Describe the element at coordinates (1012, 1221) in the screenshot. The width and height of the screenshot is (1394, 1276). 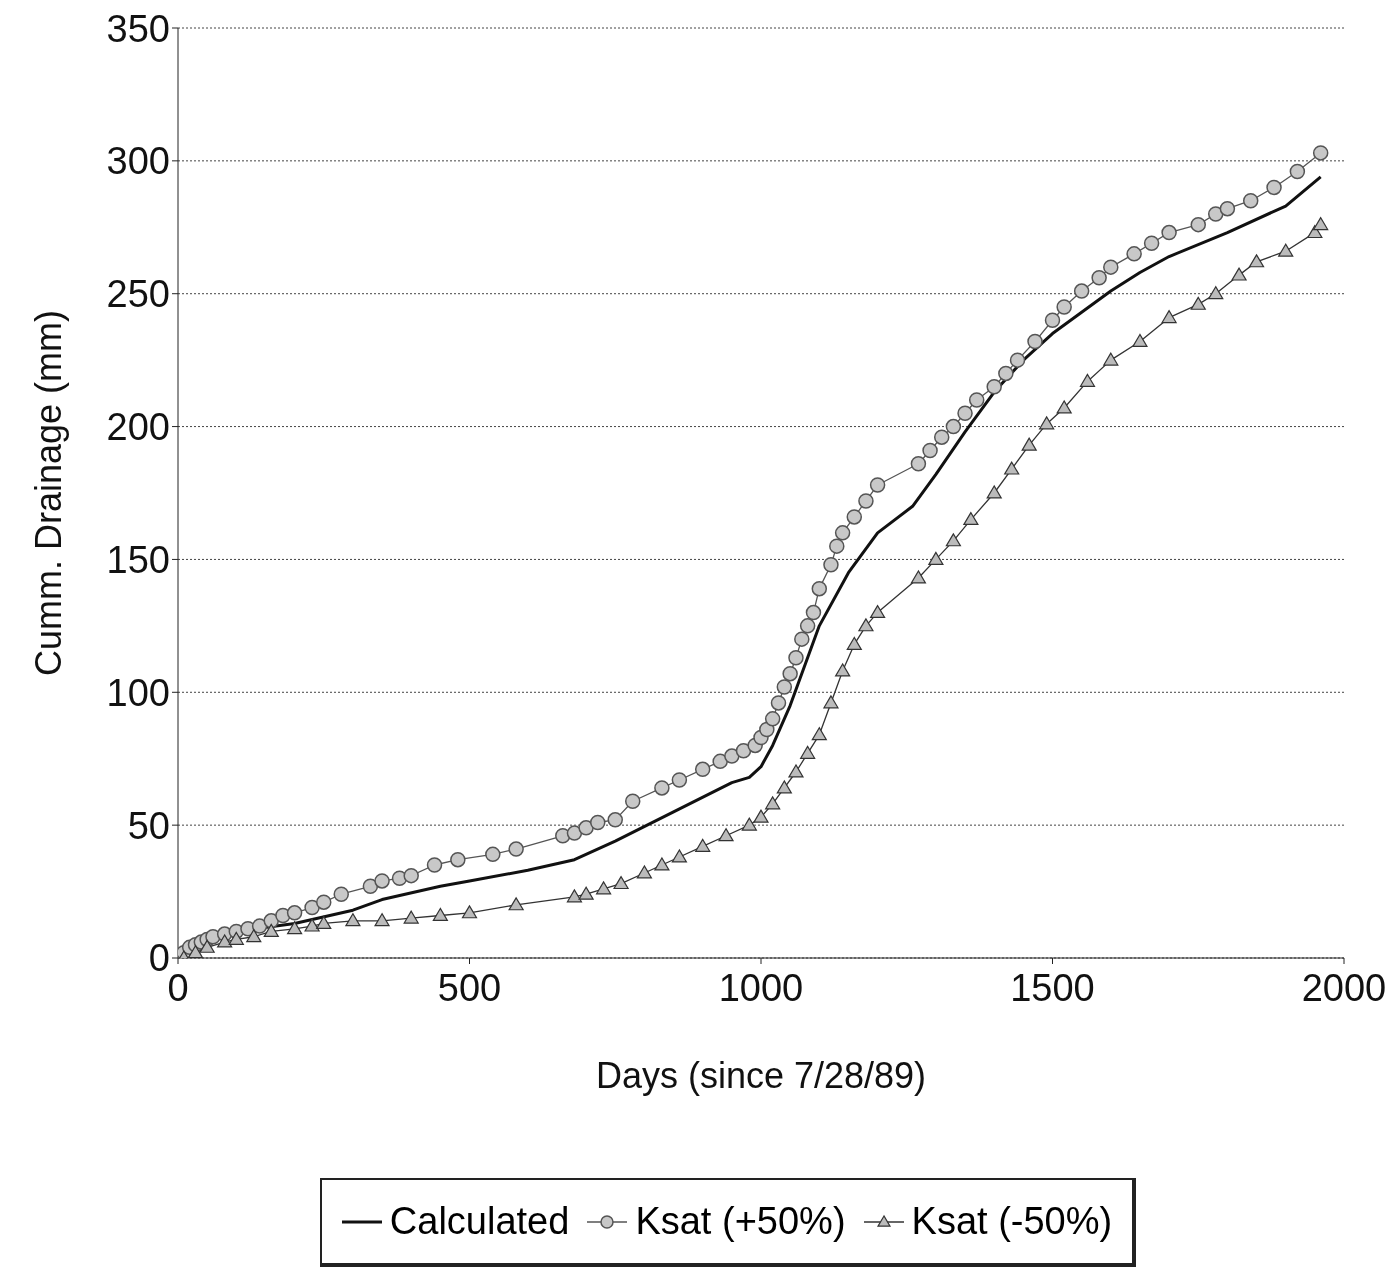
I see `legend-label: Ksat (-50%)` at that location.